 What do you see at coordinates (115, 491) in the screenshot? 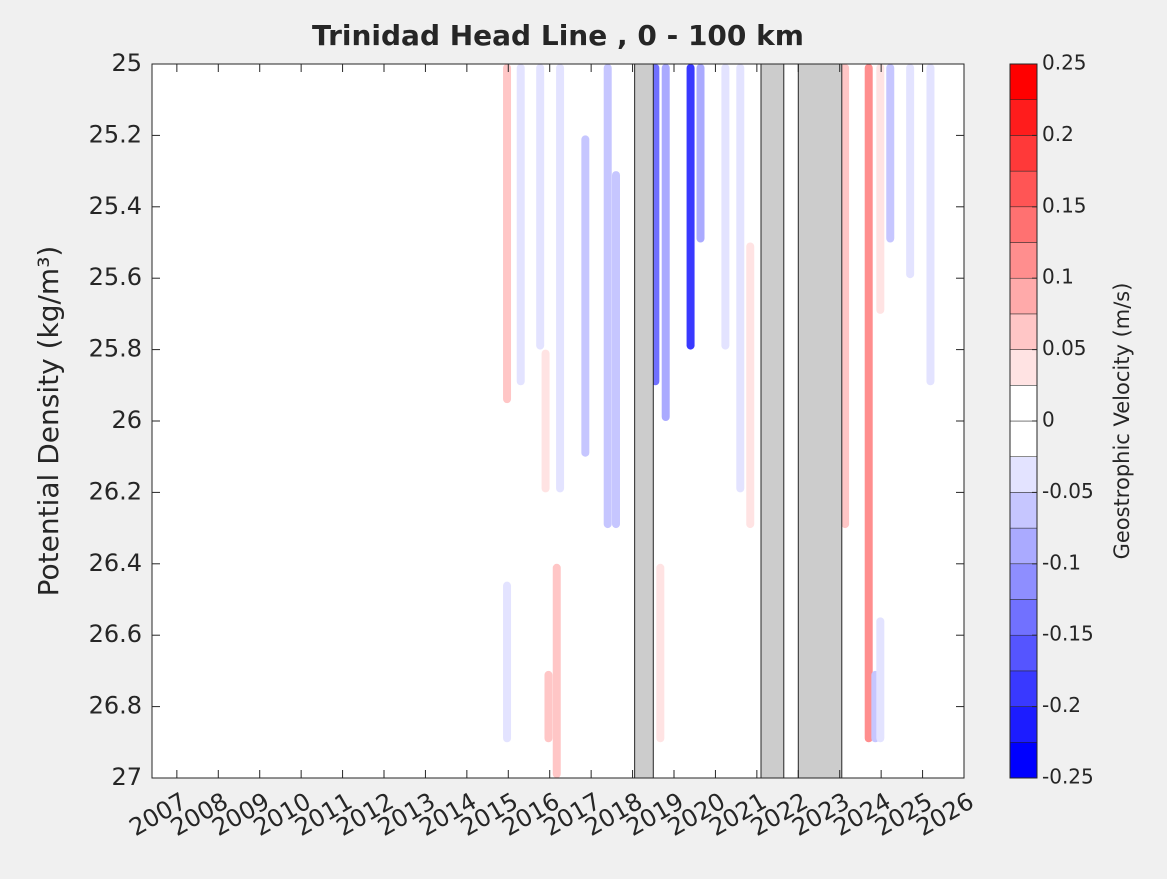
I see `y-tick-label: 26.2` at bounding box center [115, 491].